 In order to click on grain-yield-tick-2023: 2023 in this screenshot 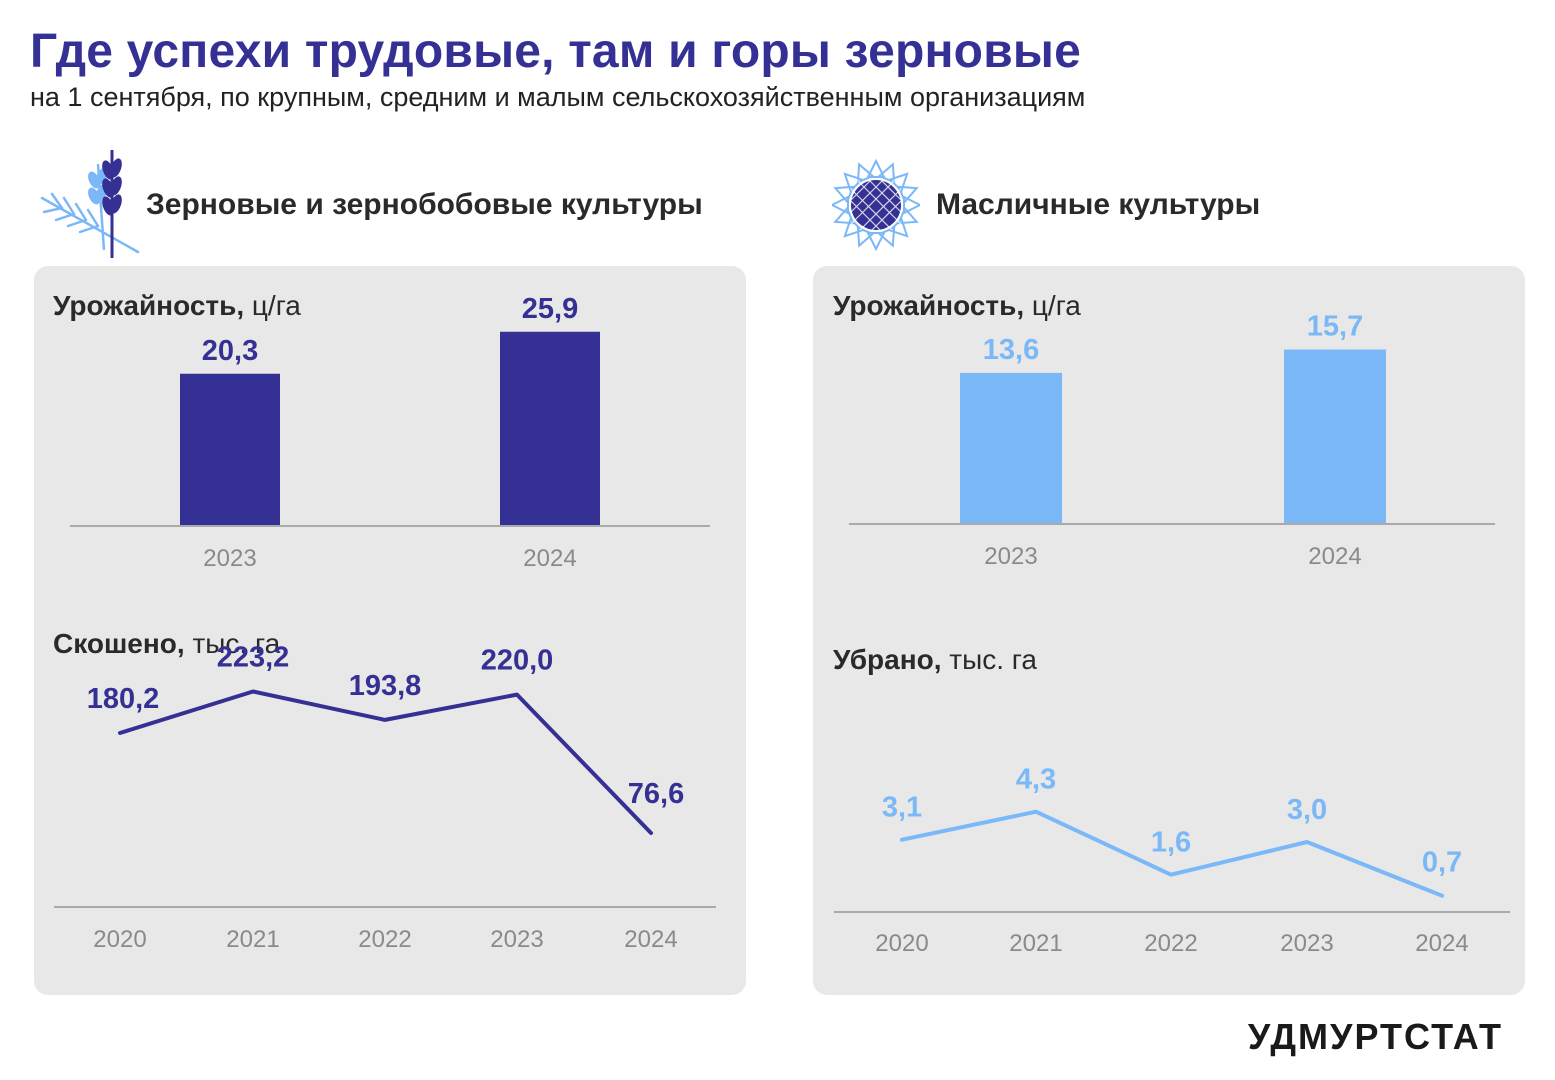, I will do `click(229, 558)`.